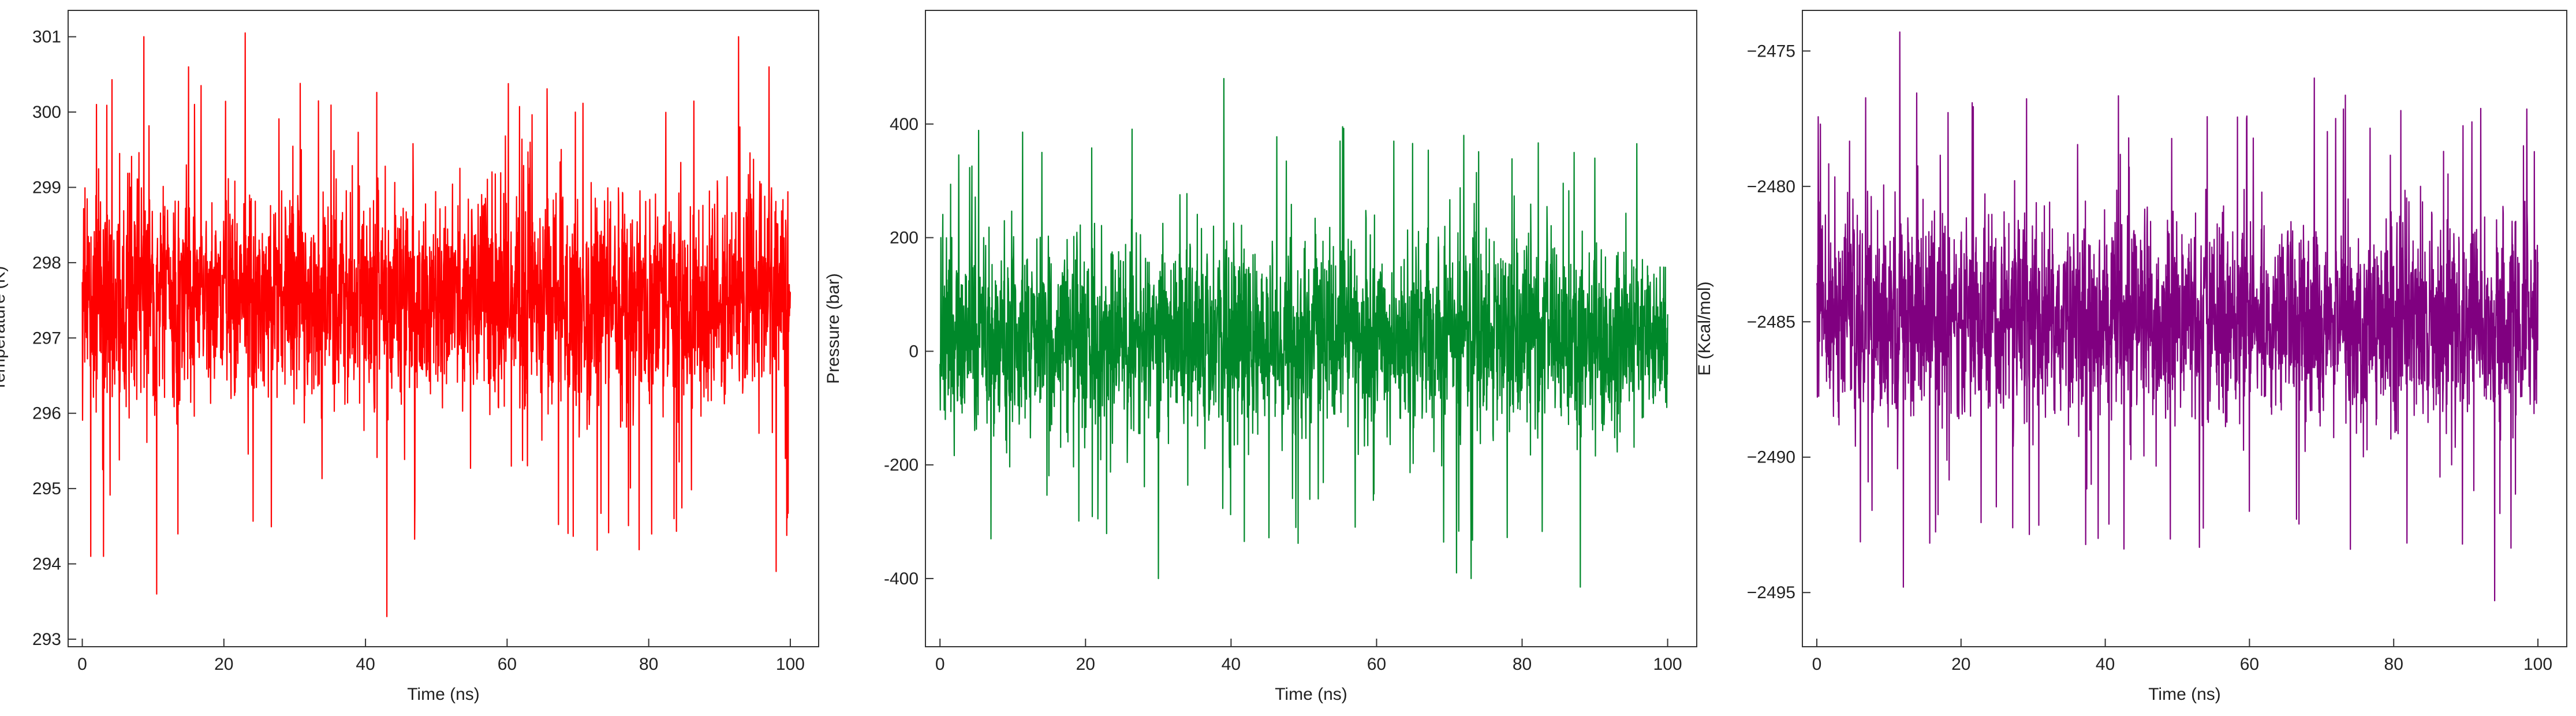  What do you see at coordinates (4, 328) in the screenshot?
I see `temperature-y-axis-label: Temperature (K)` at bounding box center [4, 328].